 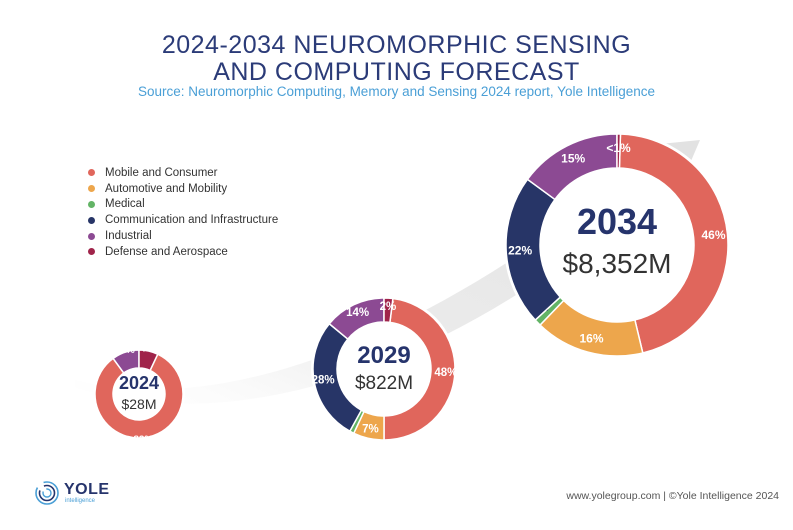 I want to click on donut-2029-label: 48%, so click(x=445, y=373).